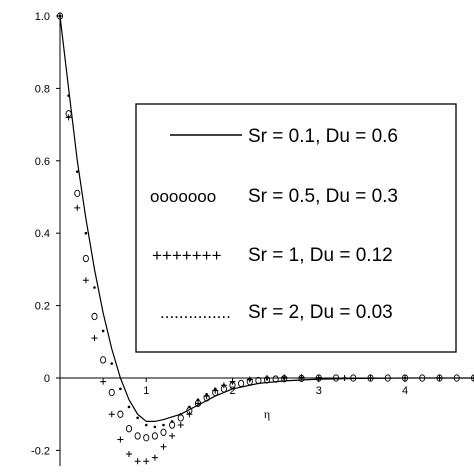  I want to click on y-tick-label-5: 0, so click(47, 379).